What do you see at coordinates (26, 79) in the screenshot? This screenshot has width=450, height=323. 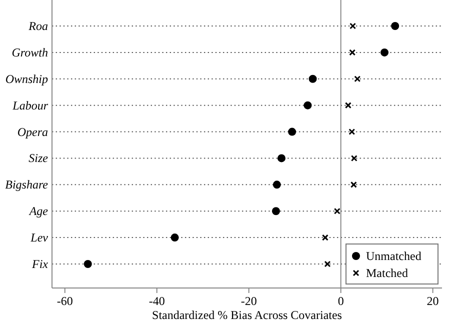 I see `y-tick-label: Ownship` at bounding box center [26, 79].